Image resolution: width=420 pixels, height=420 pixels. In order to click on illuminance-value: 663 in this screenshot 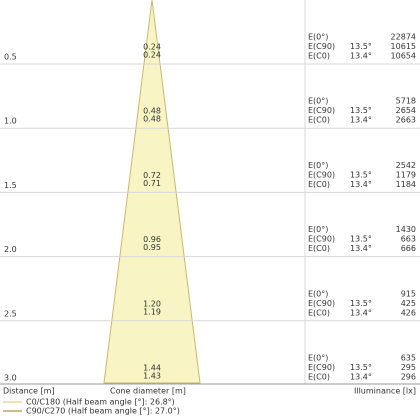, I will do `click(408, 239)`.